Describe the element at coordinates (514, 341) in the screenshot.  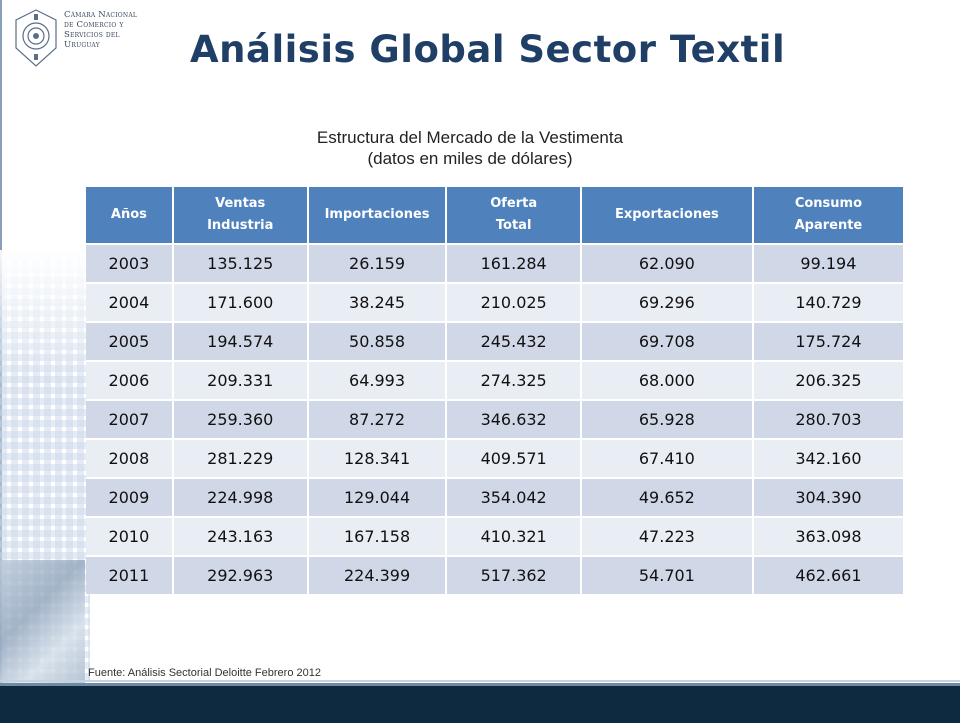
I see `cell-oferta: 245.432` at that location.